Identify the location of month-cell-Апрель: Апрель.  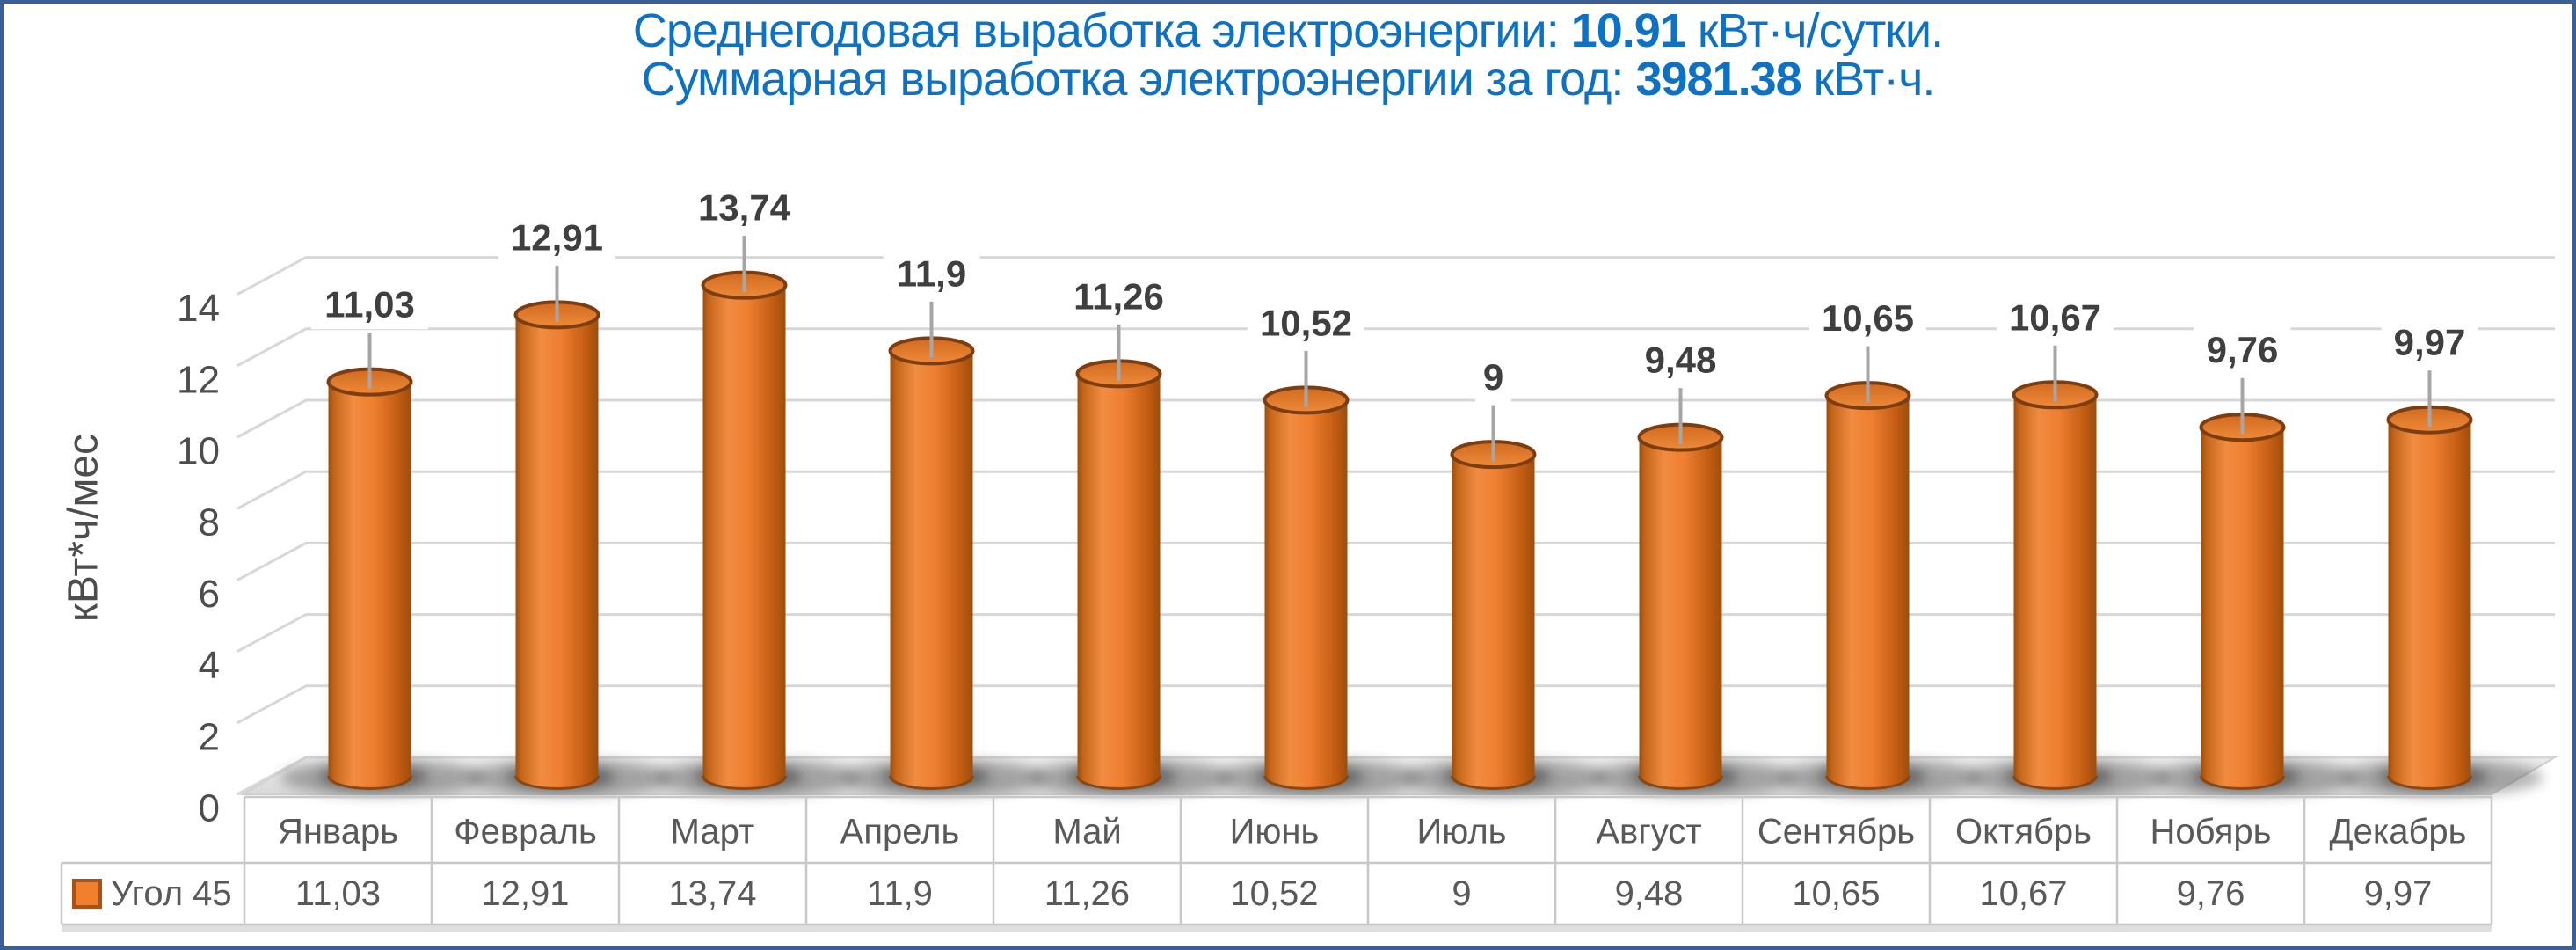
(900, 832).